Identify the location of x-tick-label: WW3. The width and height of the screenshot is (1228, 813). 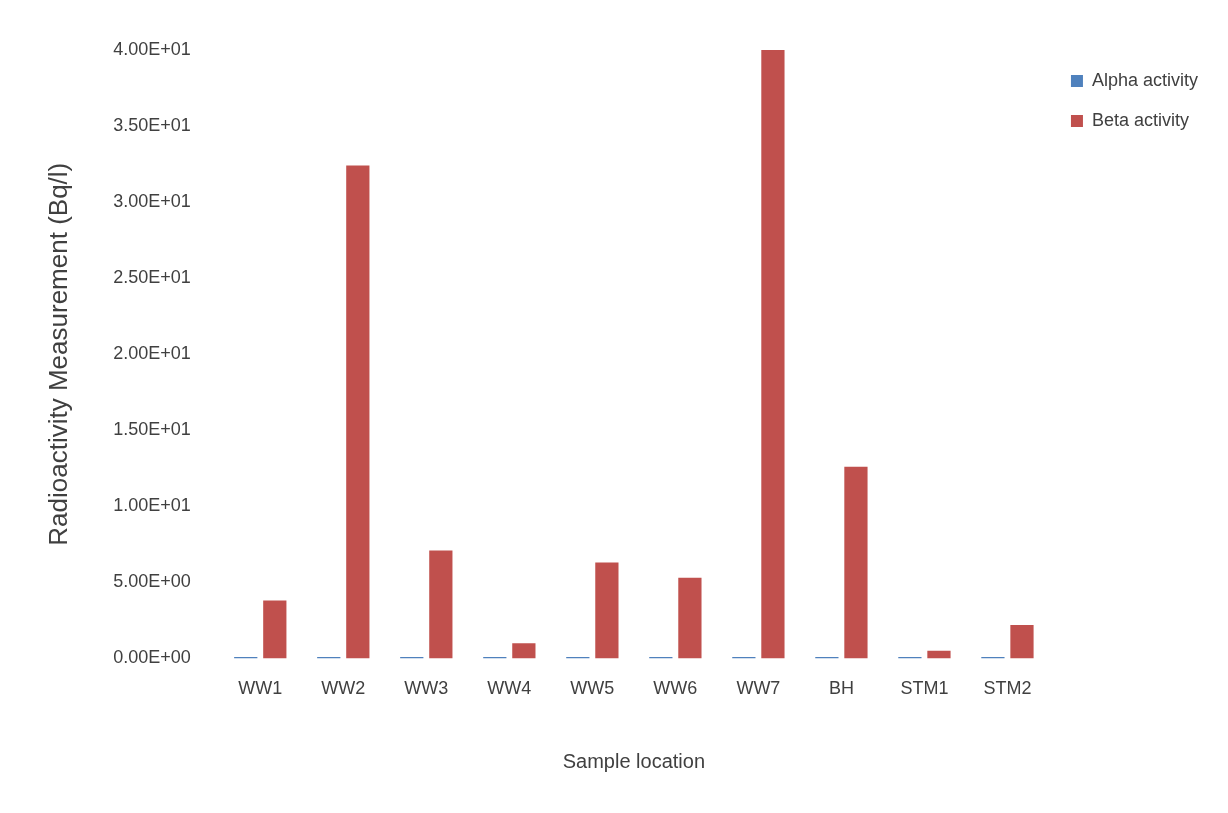
(426, 688).